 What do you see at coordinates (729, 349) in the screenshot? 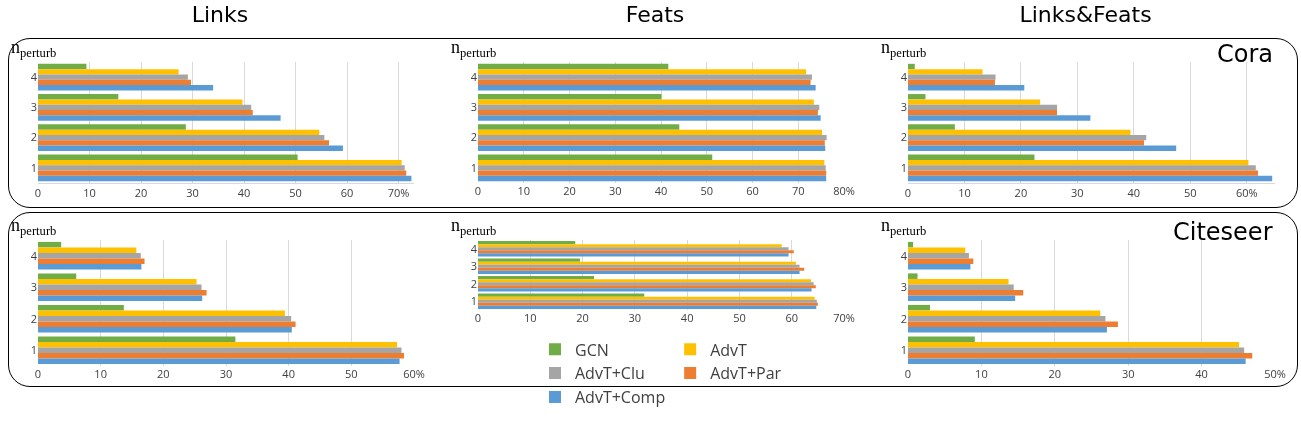
I see `legend-label: AdvT` at bounding box center [729, 349].